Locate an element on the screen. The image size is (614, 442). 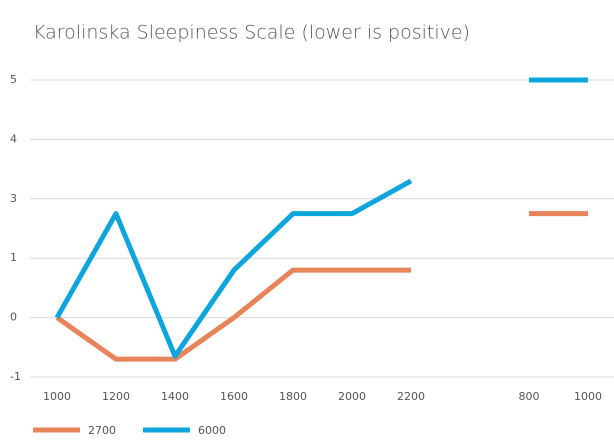
x-tick-label: 2200 is located at coordinates (411, 396).